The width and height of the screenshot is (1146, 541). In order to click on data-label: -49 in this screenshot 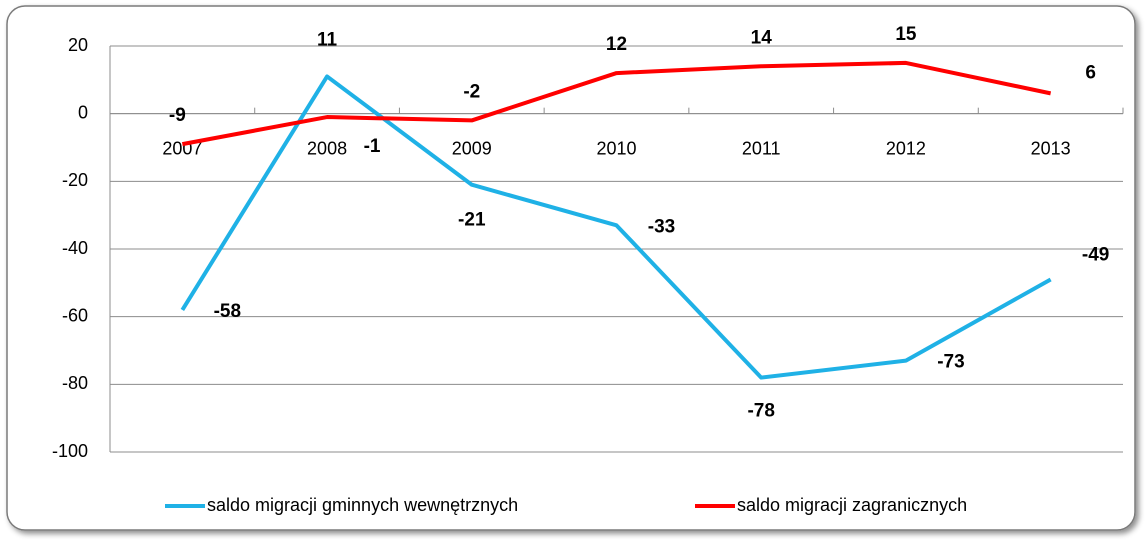, I will do `click(1095, 254)`.